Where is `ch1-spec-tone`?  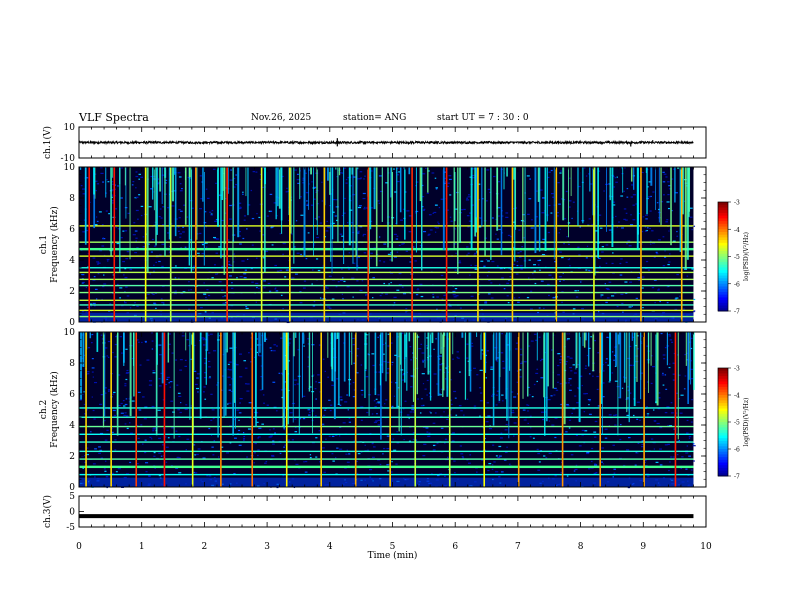
ch1-spec-tone is located at coordinates (386, 249).